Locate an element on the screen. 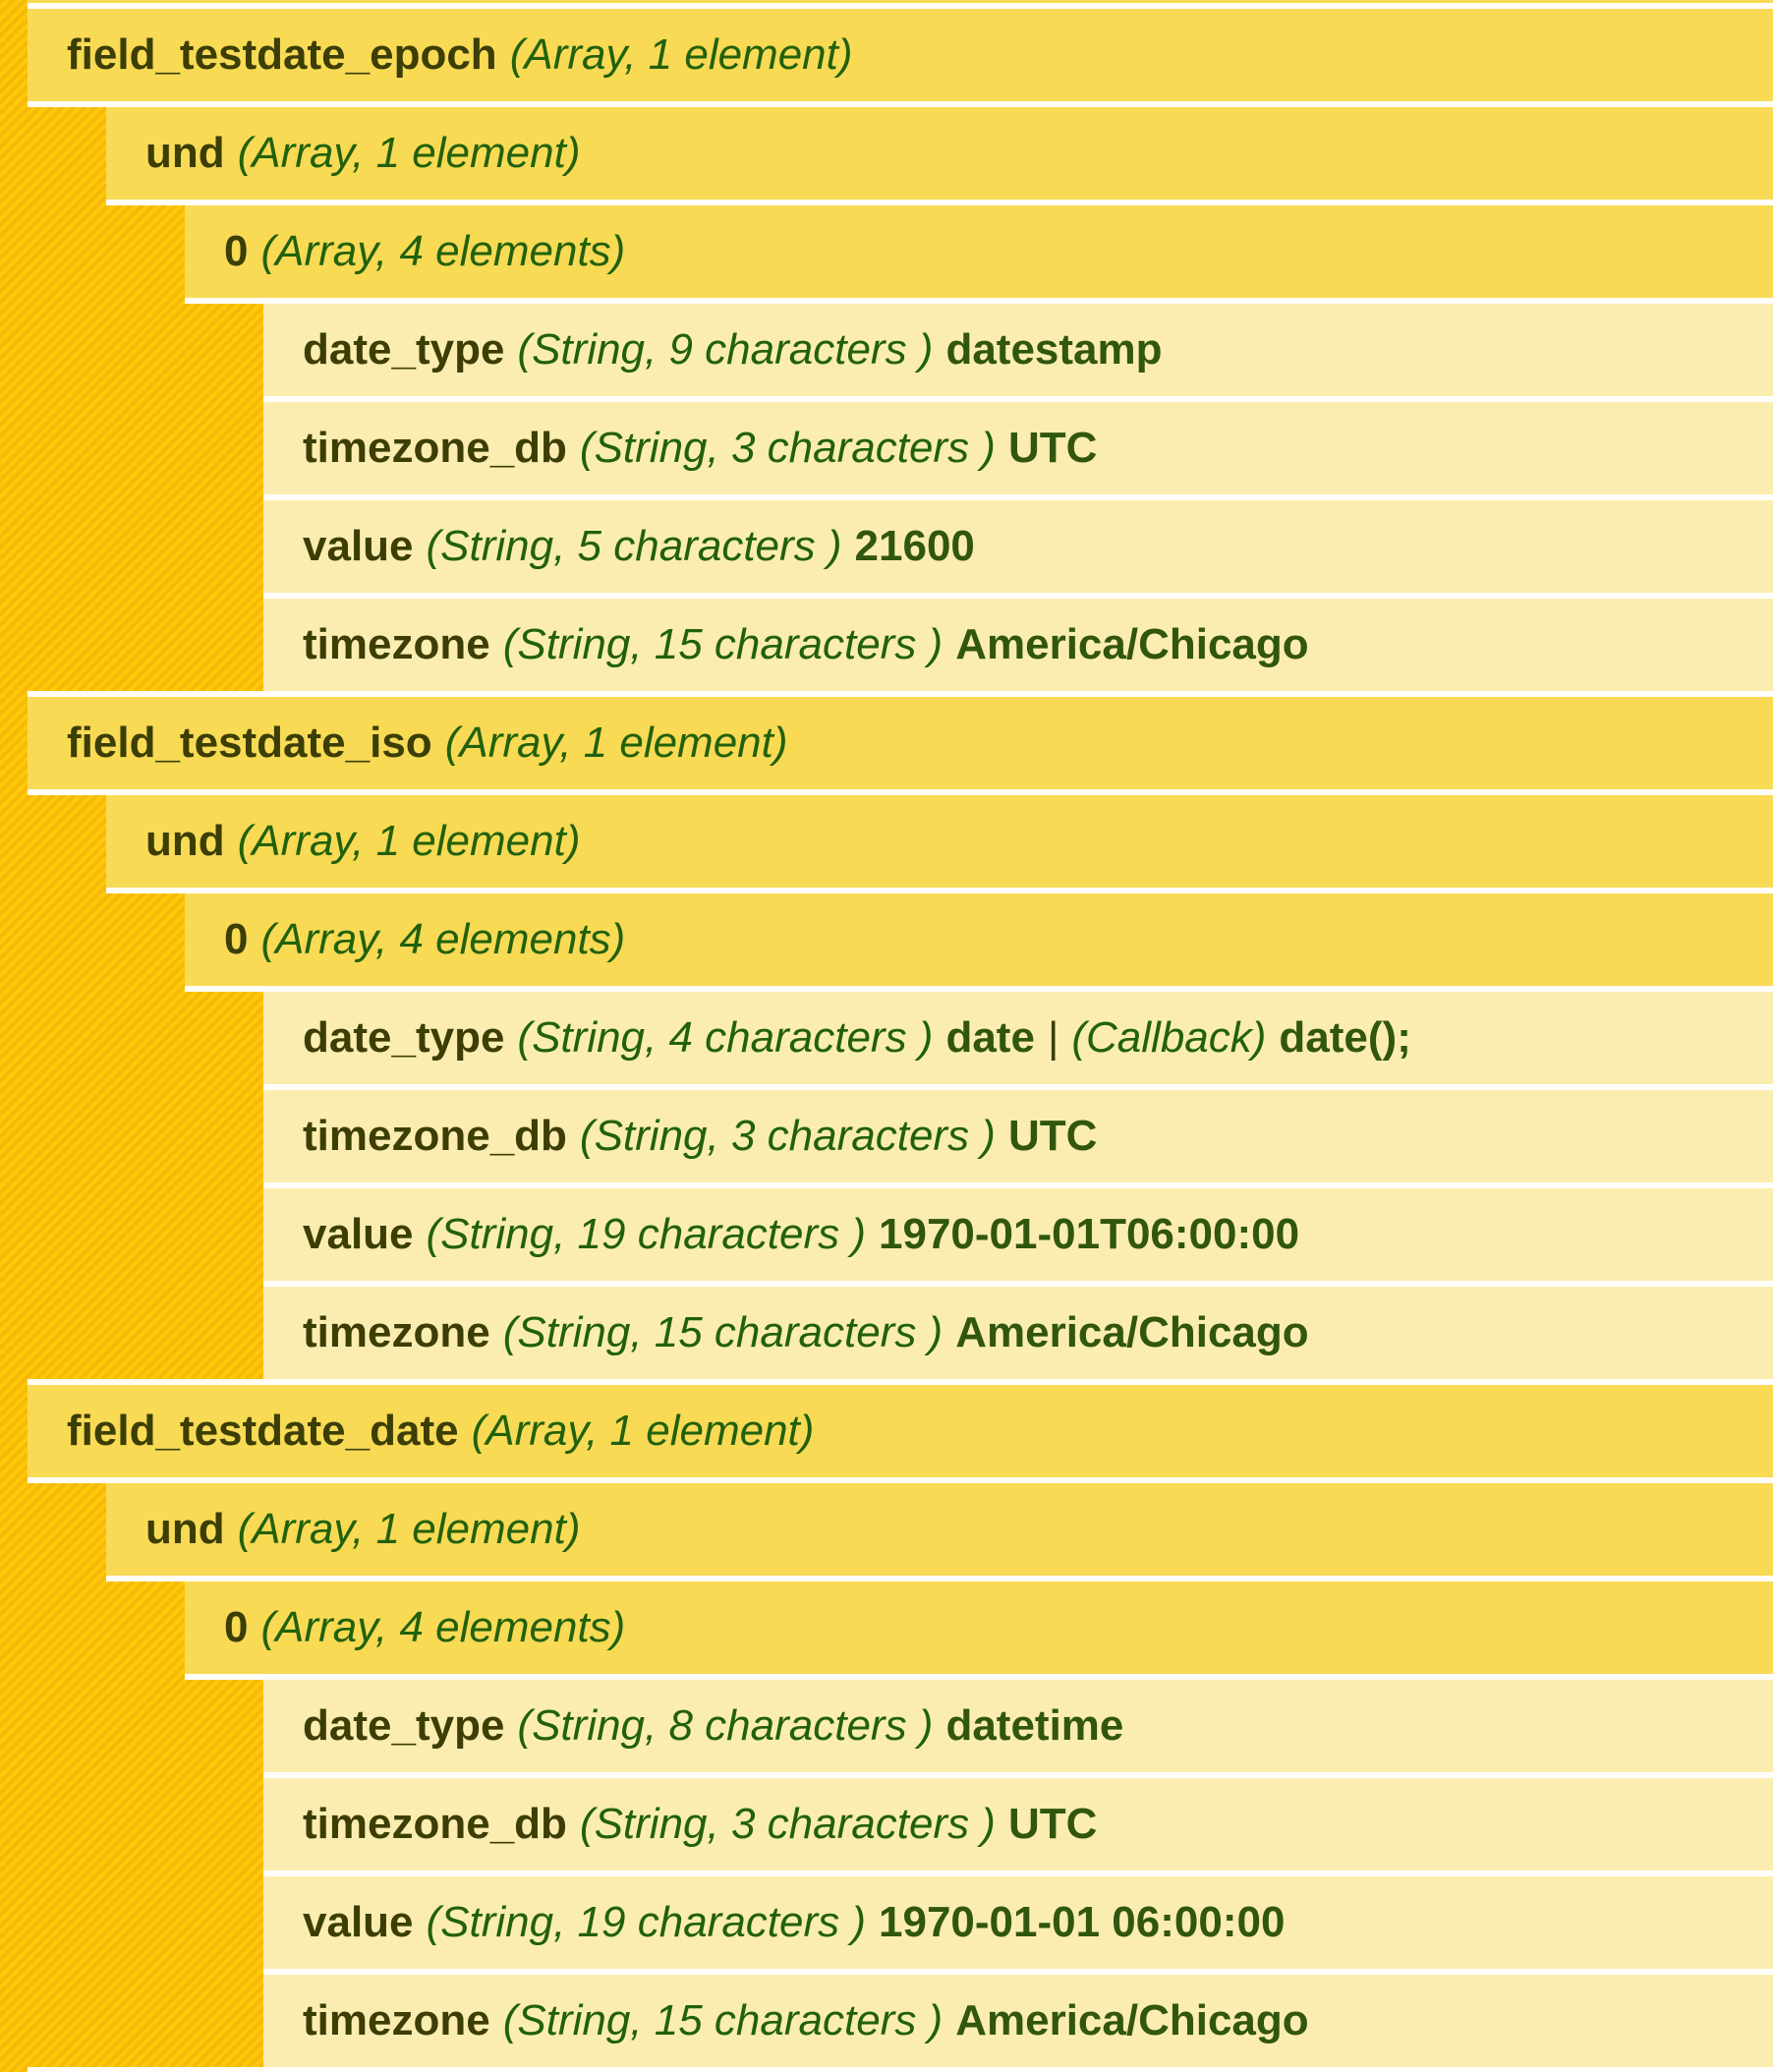  key-label: field_testdate_epoch is located at coordinates (282, 55).